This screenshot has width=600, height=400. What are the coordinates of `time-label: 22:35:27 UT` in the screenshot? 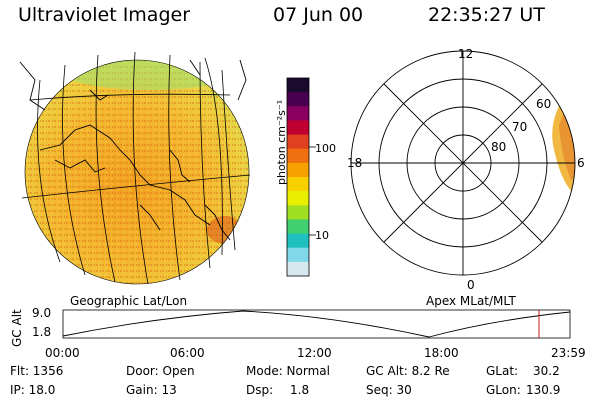 It's located at (486, 15).